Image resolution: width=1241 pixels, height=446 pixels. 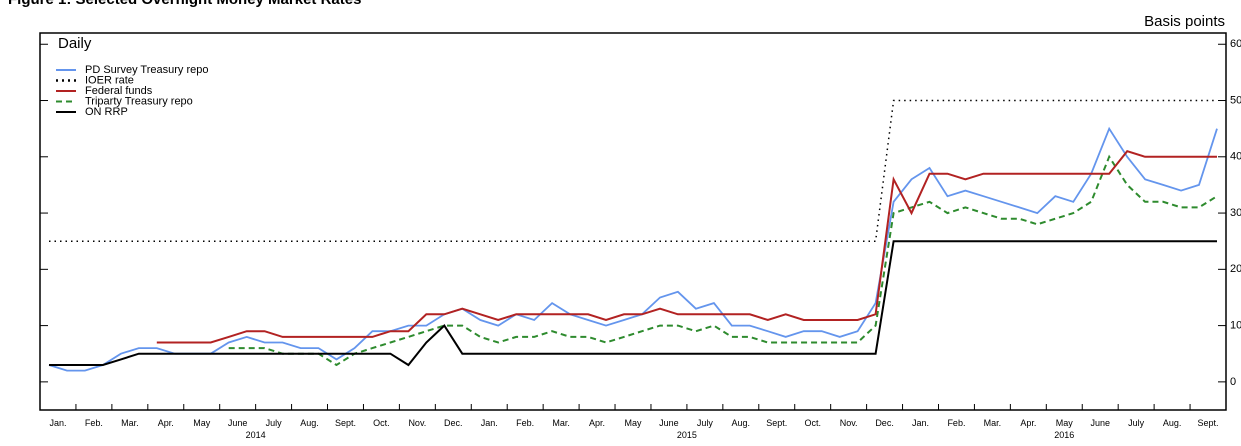 What do you see at coordinates (1235, 213) in the screenshot?
I see `y-tick-label: 30` at bounding box center [1235, 213].